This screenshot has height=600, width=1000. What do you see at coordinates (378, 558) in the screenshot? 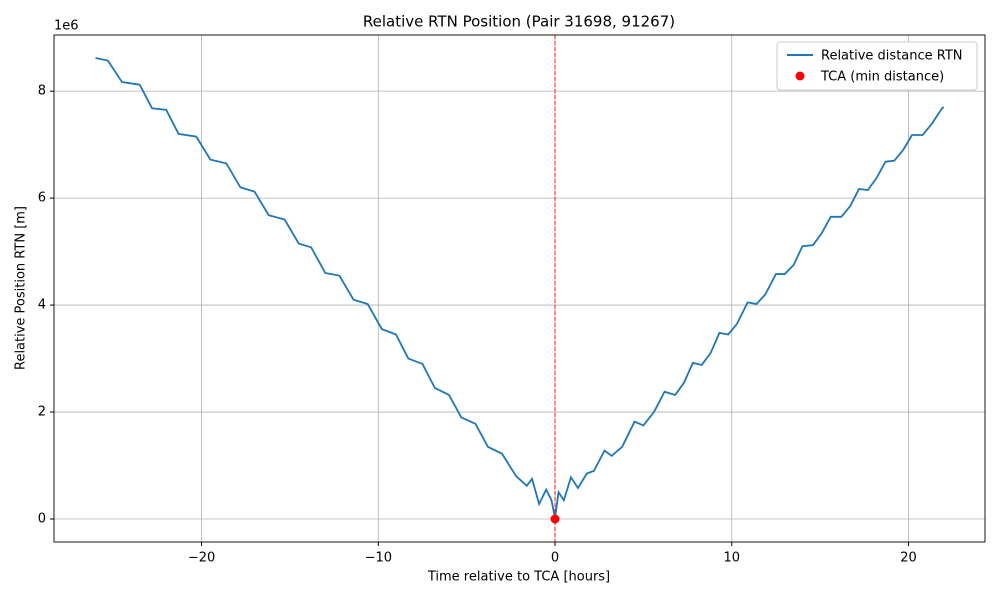
I see `x-tick-label: −10` at bounding box center [378, 558].